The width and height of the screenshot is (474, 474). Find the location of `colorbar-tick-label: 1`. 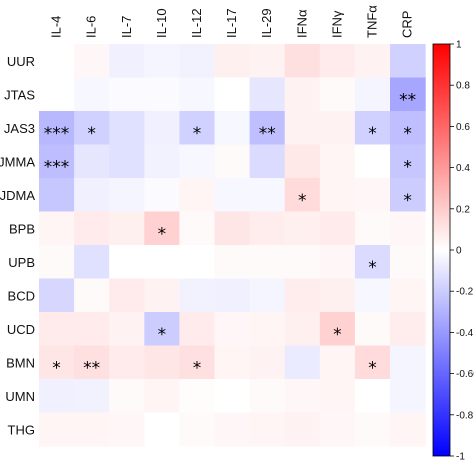

colorbar-tick-label: 1 is located at coordinates (459, 45).